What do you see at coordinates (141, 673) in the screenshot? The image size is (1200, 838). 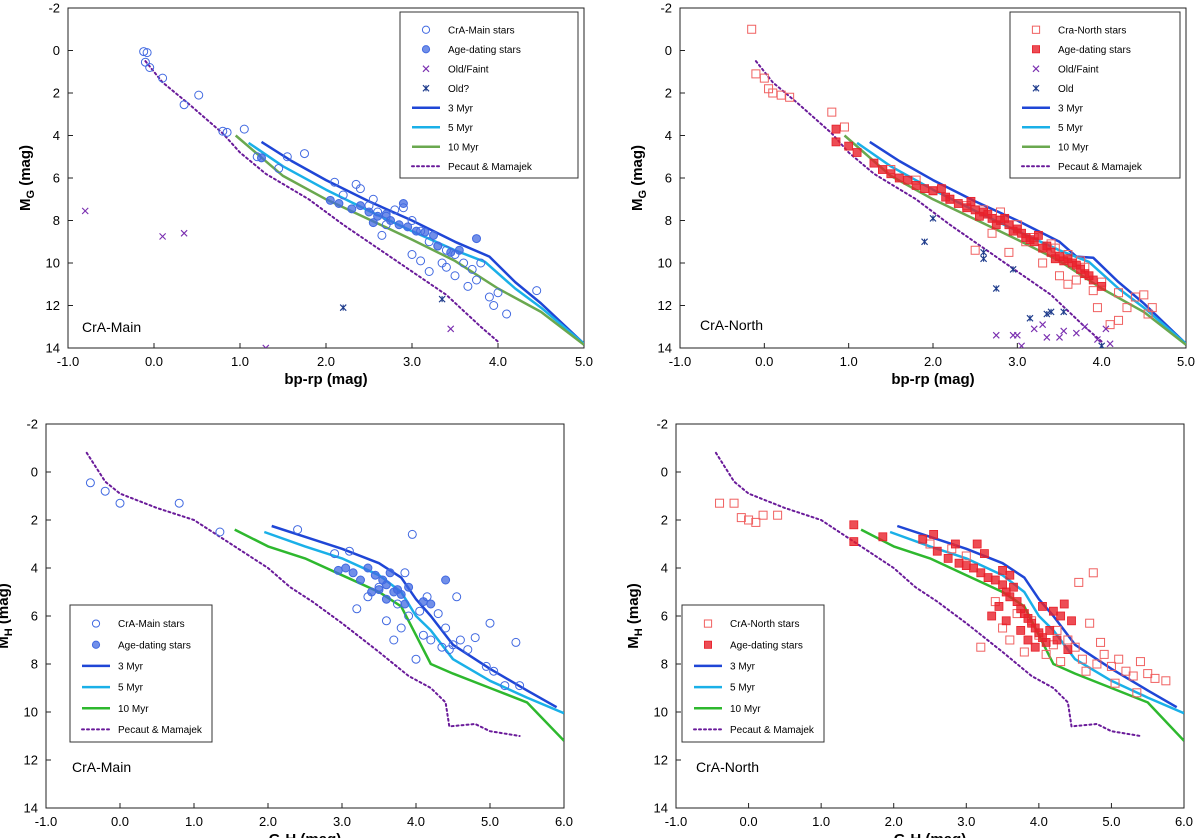 I see `legend-box` at bounding box center [141, 673].